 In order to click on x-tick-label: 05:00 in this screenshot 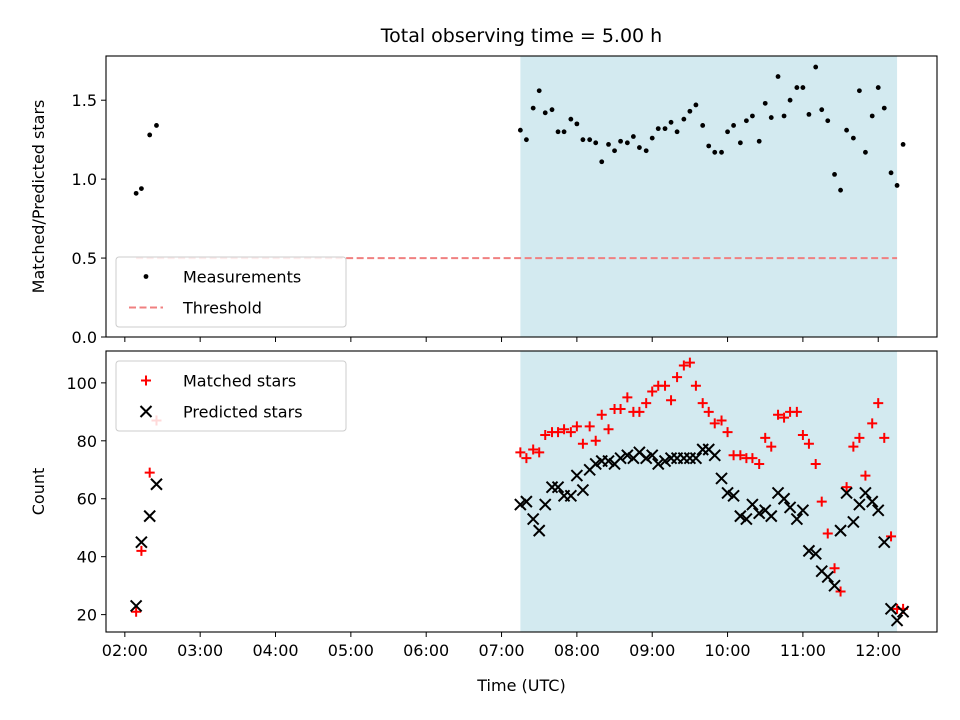, I will do `click(351, 650)`.